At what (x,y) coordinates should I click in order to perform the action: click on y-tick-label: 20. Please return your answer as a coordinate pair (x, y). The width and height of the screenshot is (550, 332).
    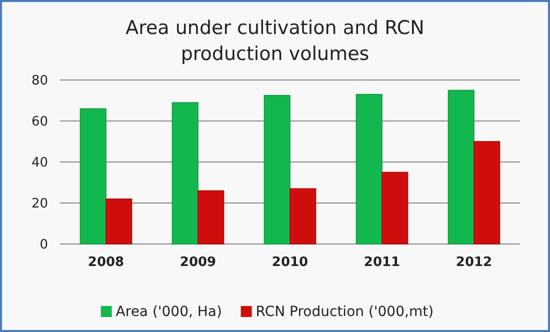
    Looking at the image, I should click on (39, 204).